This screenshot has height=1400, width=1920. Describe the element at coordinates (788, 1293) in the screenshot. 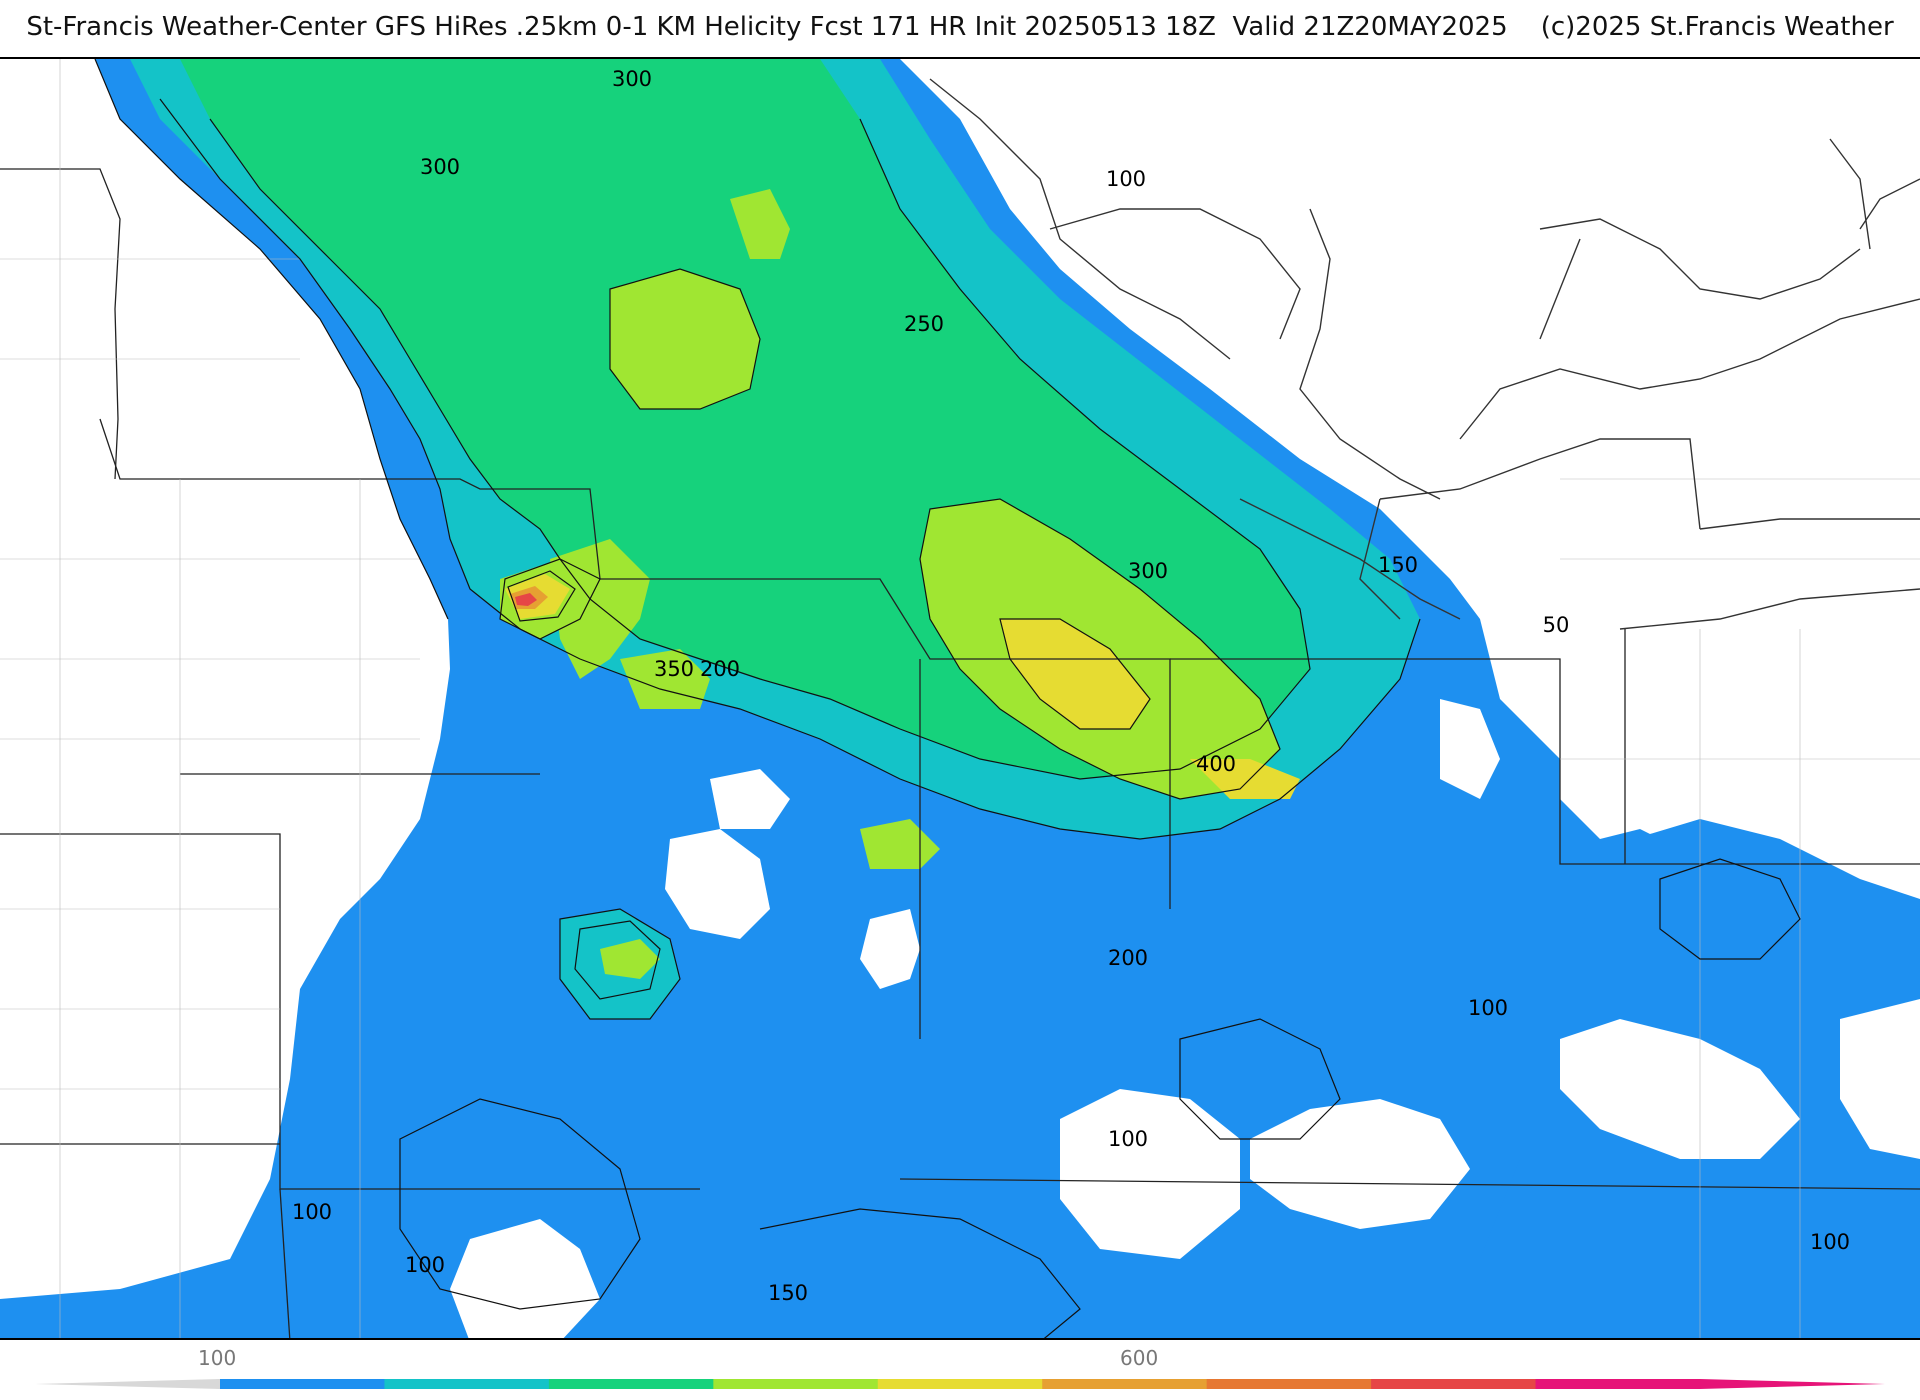

I see `contour-label-150-s: 150` at that location.